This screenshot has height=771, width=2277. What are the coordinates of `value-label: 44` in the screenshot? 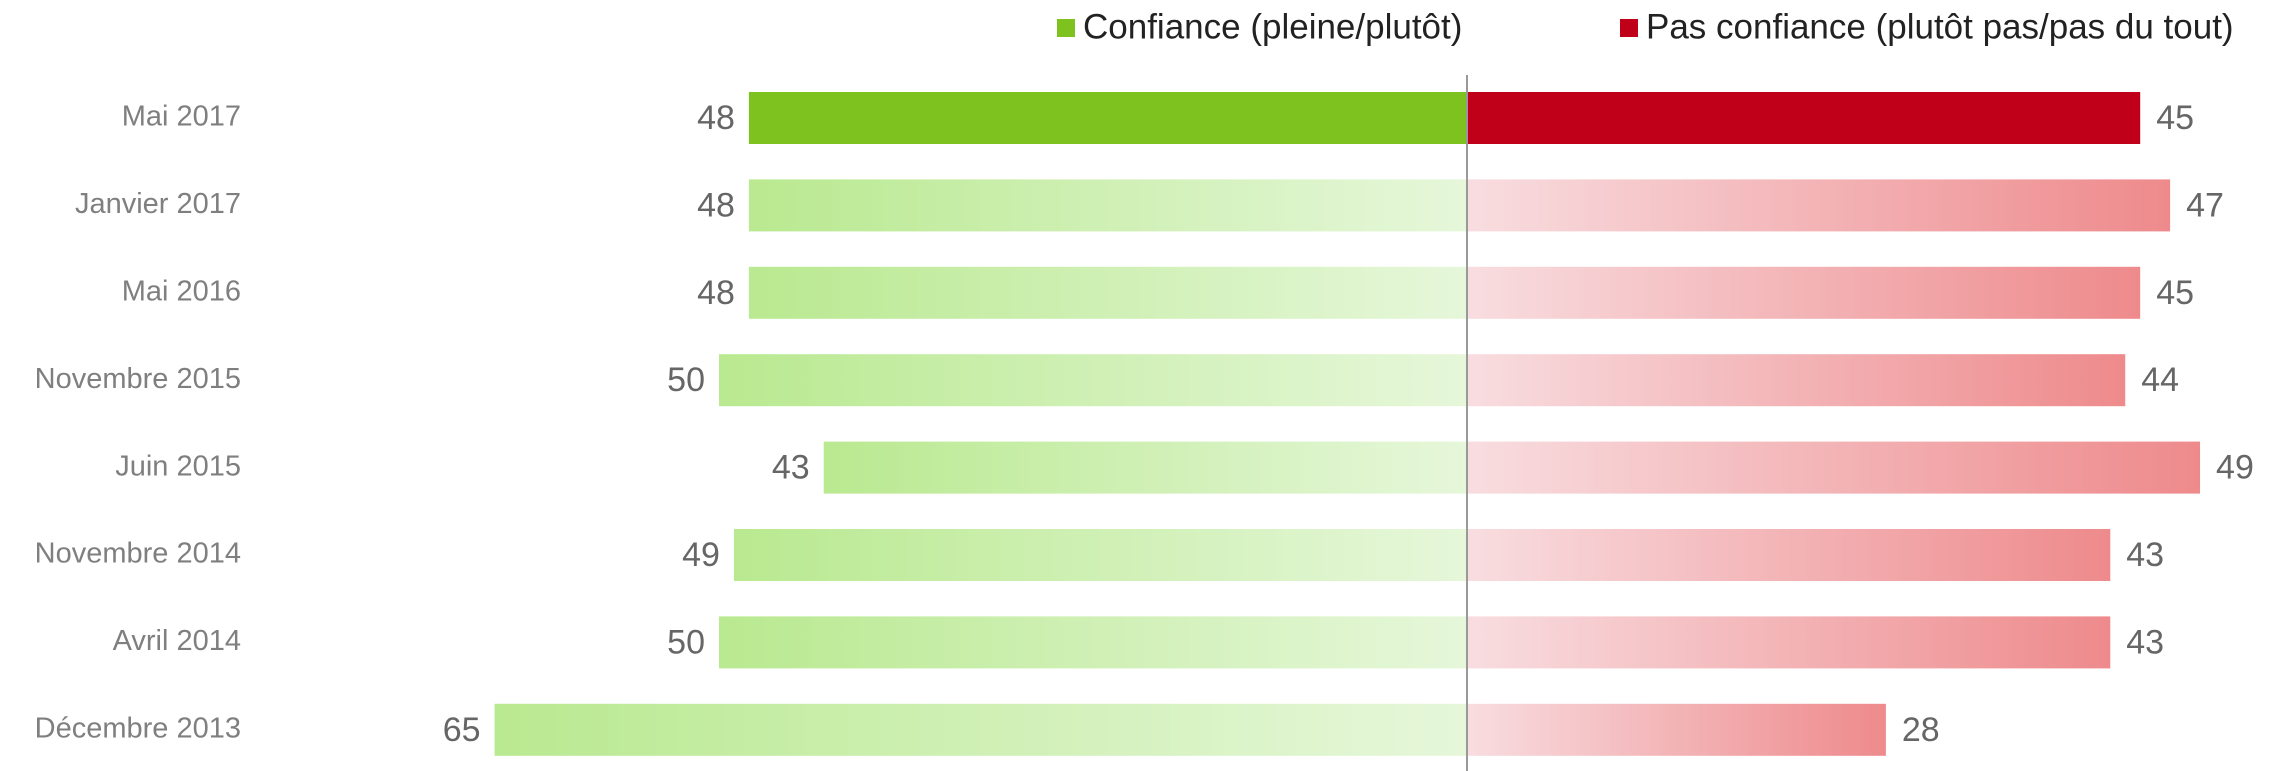 It's located at (2160, 380).